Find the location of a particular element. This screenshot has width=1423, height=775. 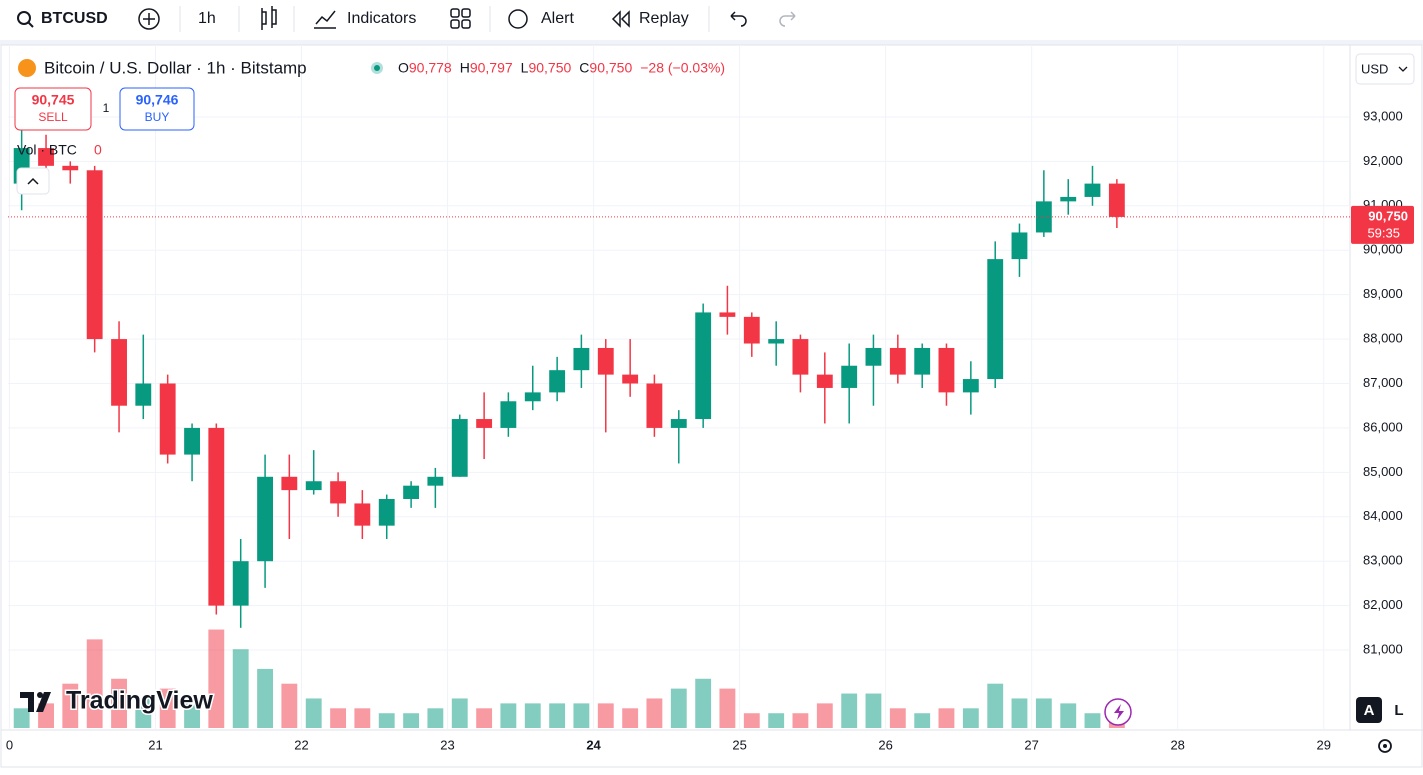

collapse-button is located at coordinates (33, 181).